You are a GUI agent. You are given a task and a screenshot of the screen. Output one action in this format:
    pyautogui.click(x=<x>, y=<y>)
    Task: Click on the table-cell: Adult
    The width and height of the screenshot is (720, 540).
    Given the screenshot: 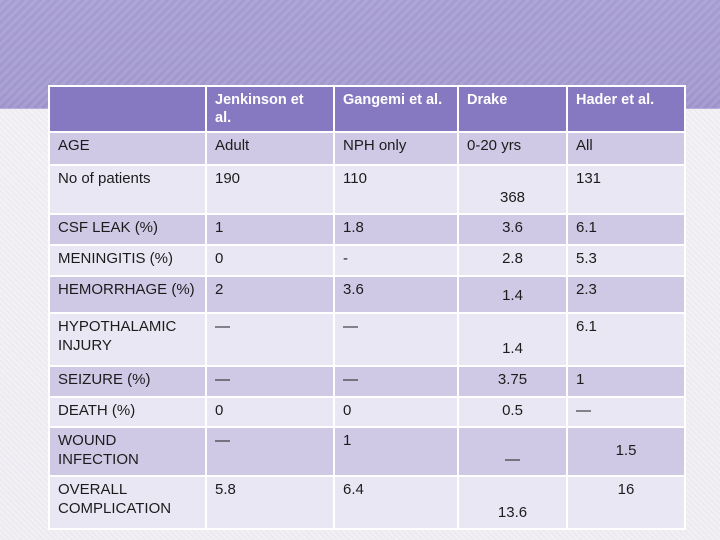 What is the action you would take?
    pyautogui.click(x=270, y=149)
    